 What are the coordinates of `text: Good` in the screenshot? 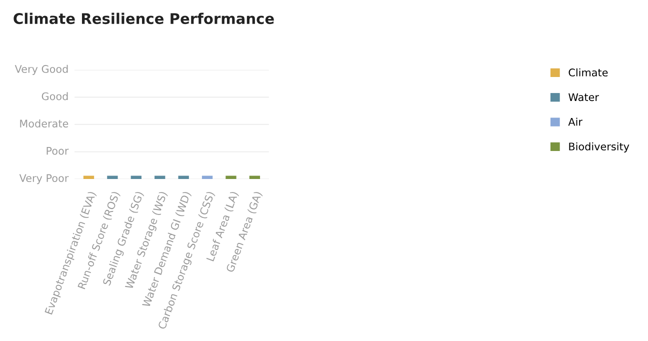 It's located at (55, 96).